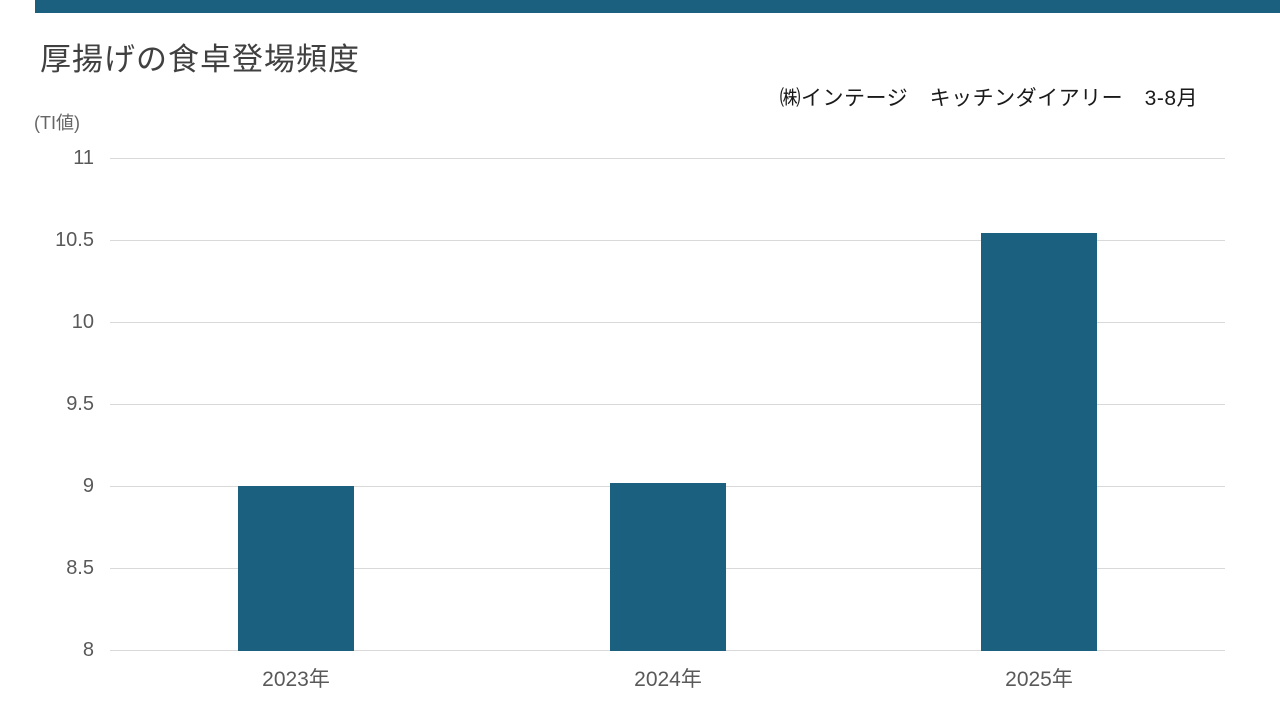 This screenshot has width=1280, height=720. What do you see at coordinates (667, 404) in the screenshot?
I see `gridline-9.5` at bounding box center [667, 404].